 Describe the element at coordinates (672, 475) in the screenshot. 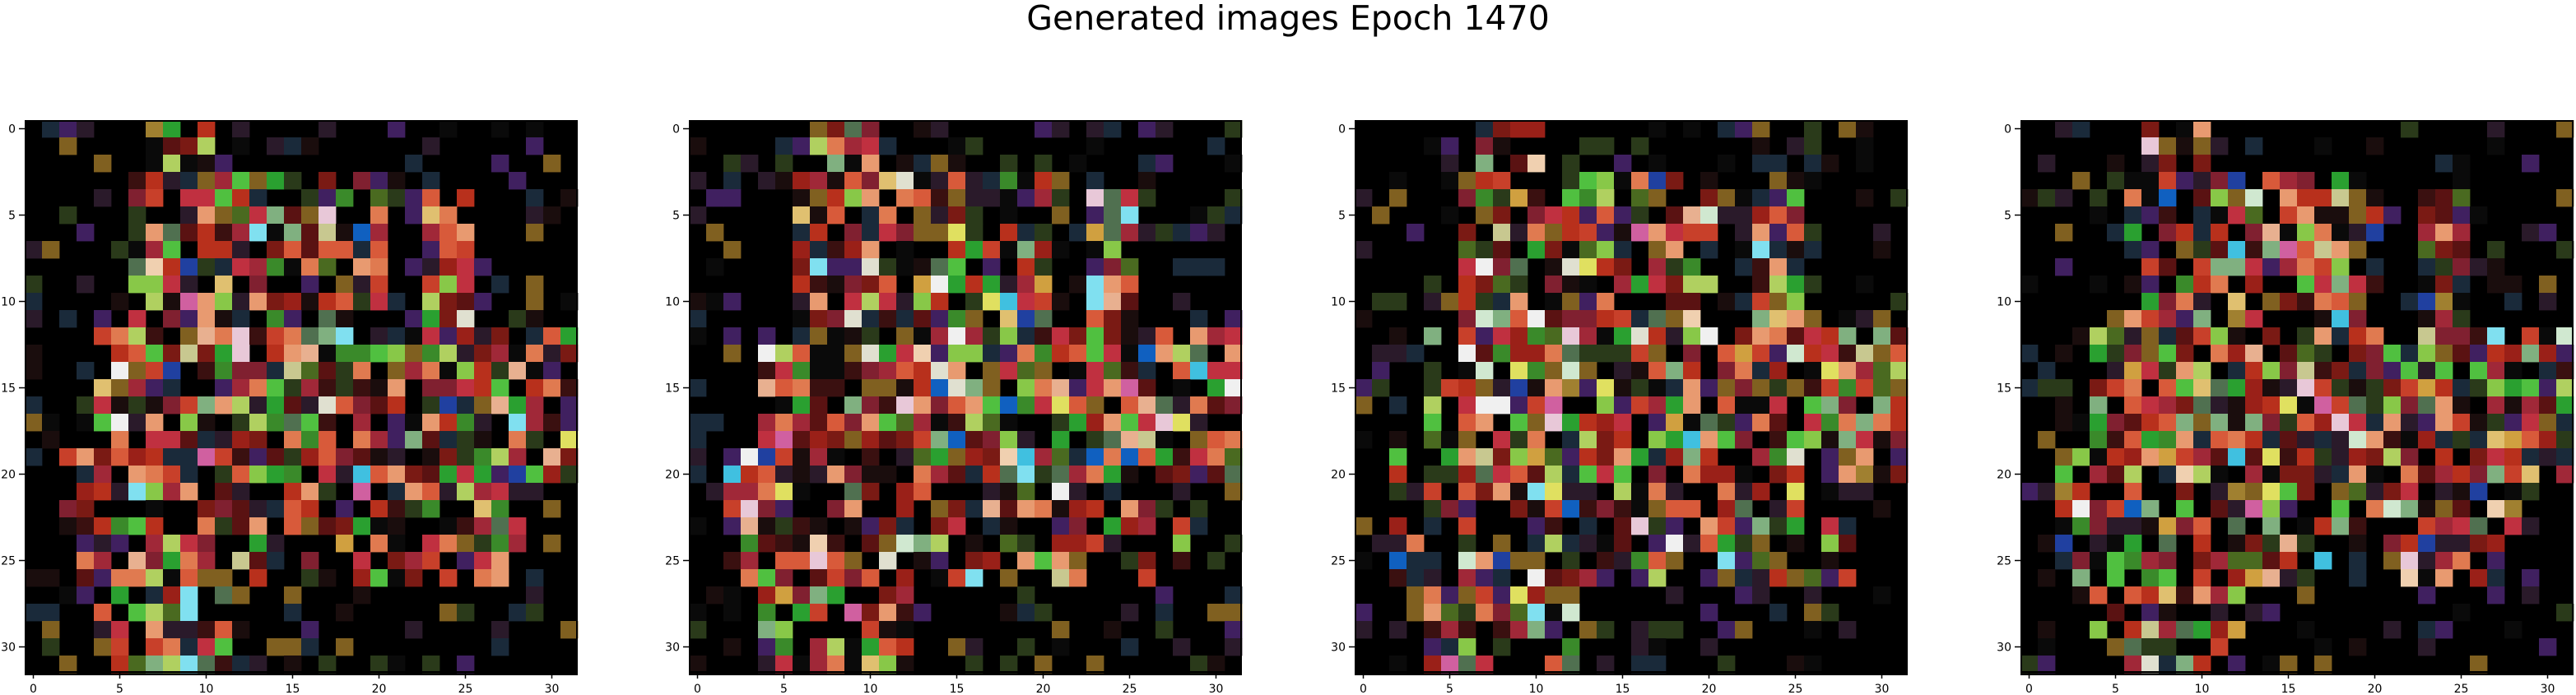

I see `y-tick-label: 20` at that location.